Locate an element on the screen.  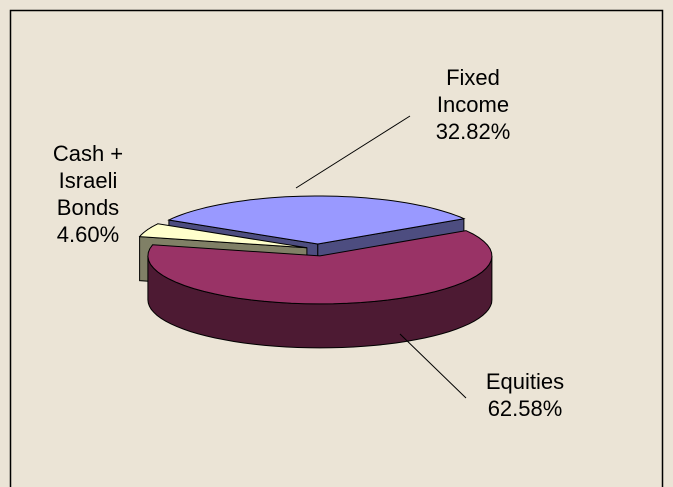
value-label: 32.82% is located at coordinates (473, 131).